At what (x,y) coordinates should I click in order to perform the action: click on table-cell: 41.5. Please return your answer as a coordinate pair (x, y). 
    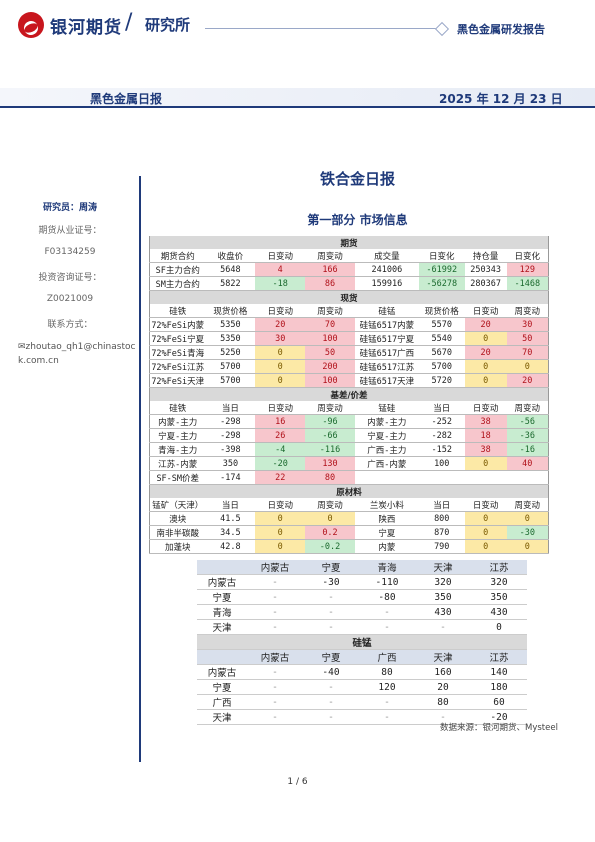
    Looking at the image, I should click on (230, 518).